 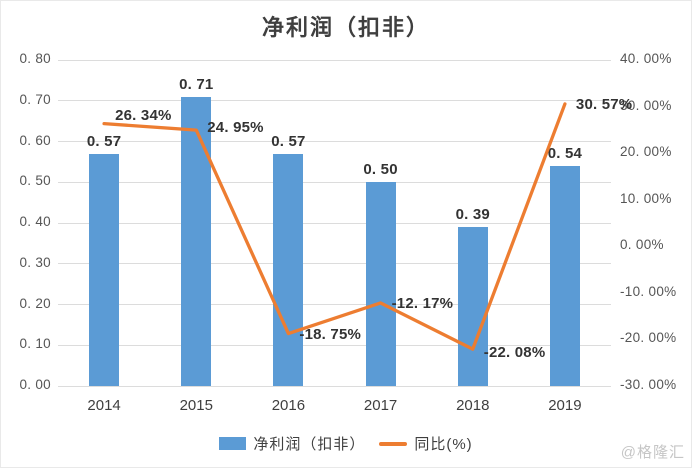 I want to click on left-axis-tick-label: 0. 60, so click(x=35, y=140).